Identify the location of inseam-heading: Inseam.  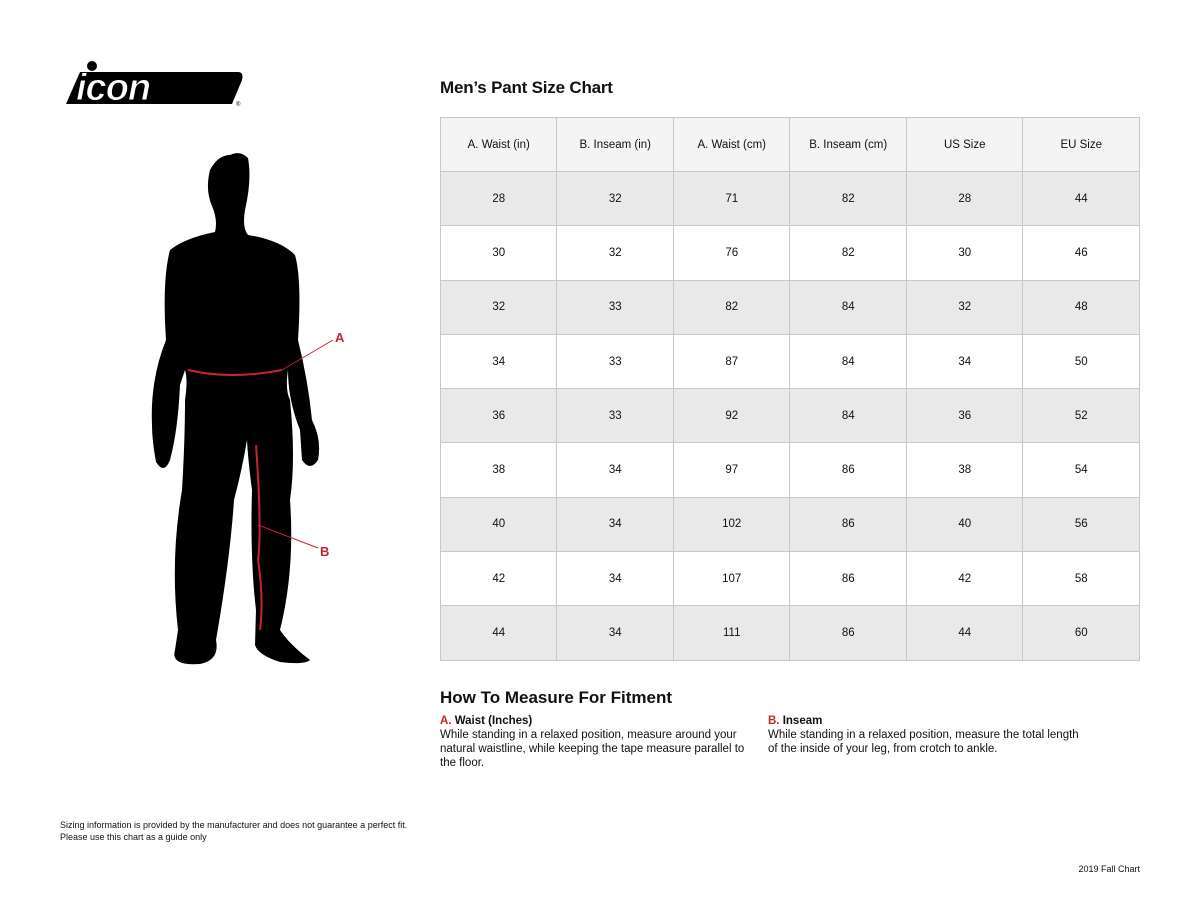
(802, 721).